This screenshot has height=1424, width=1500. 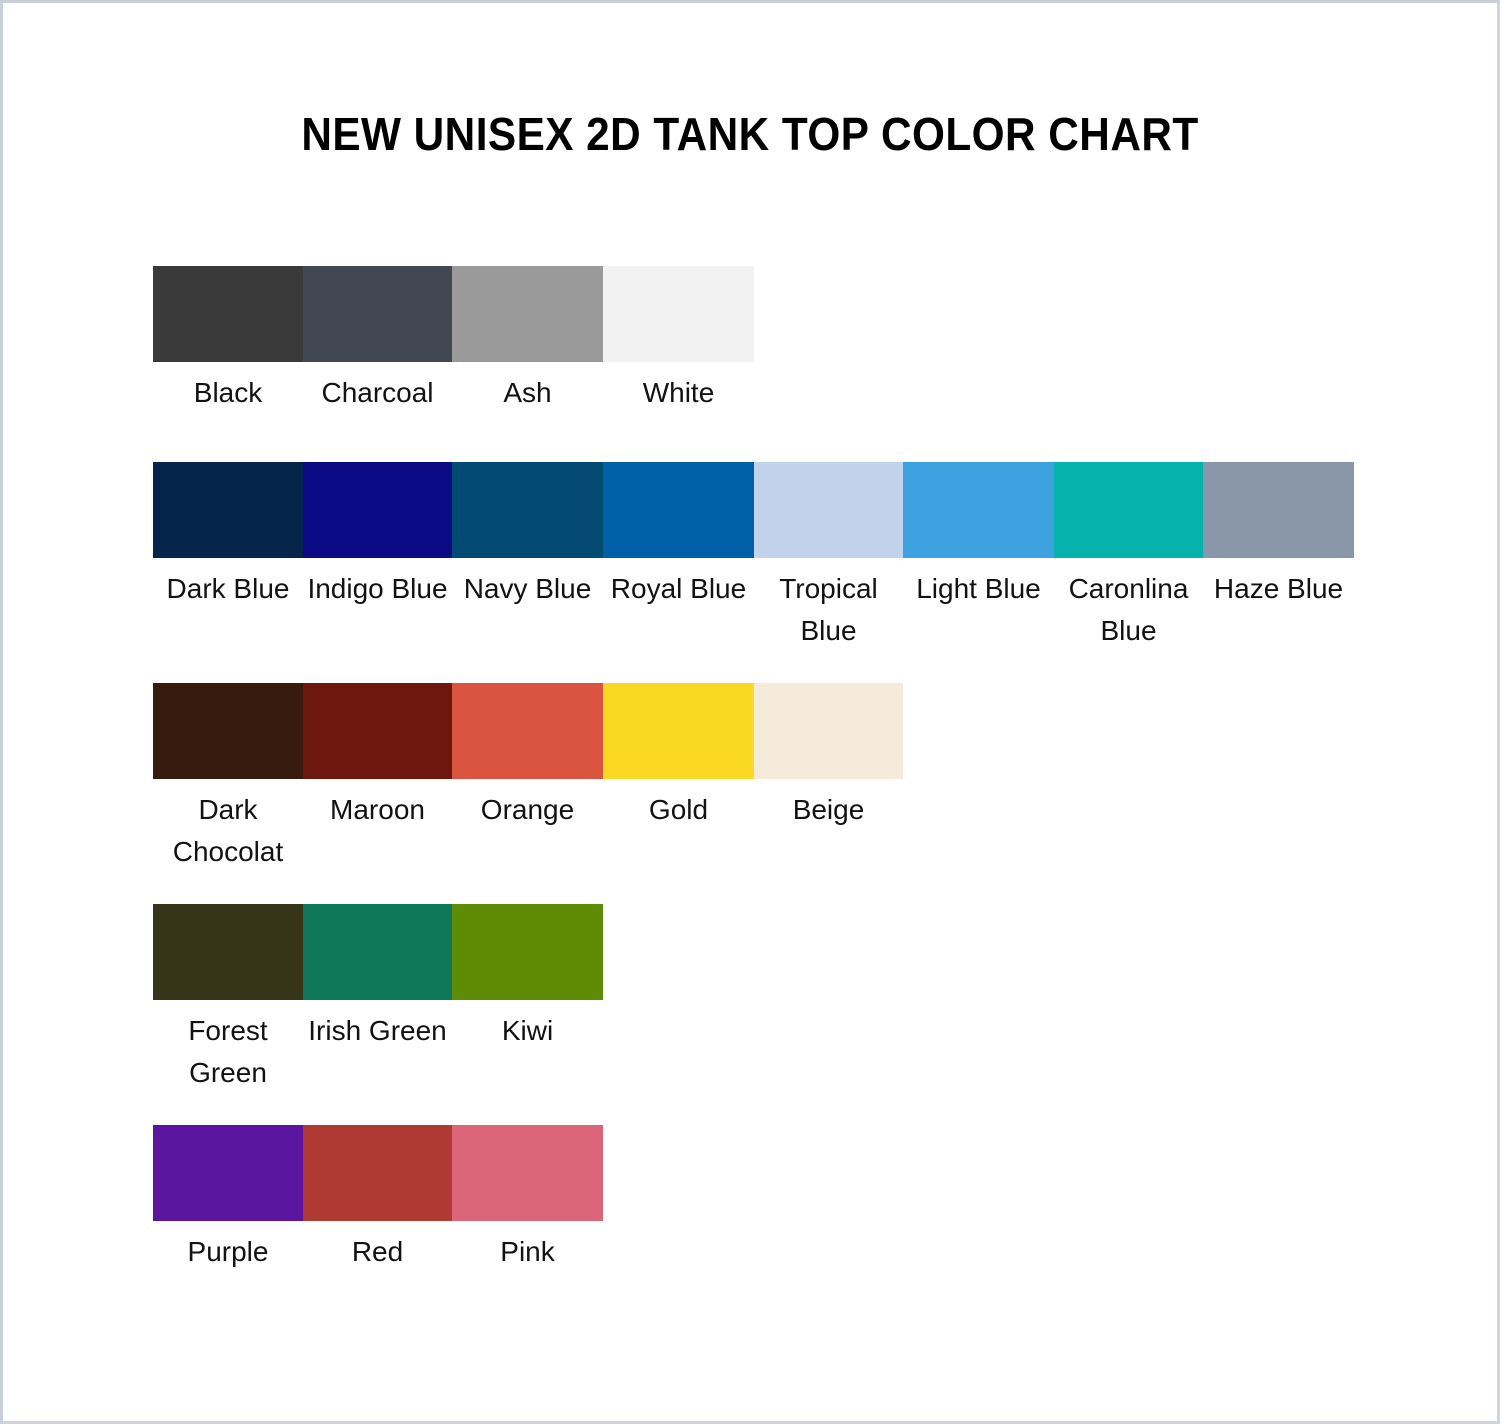 What do you see at coordinates (527, 588) in the screenshot?
I see `color-swatch-label: Navy Blue` at bounding box center [527, 588].